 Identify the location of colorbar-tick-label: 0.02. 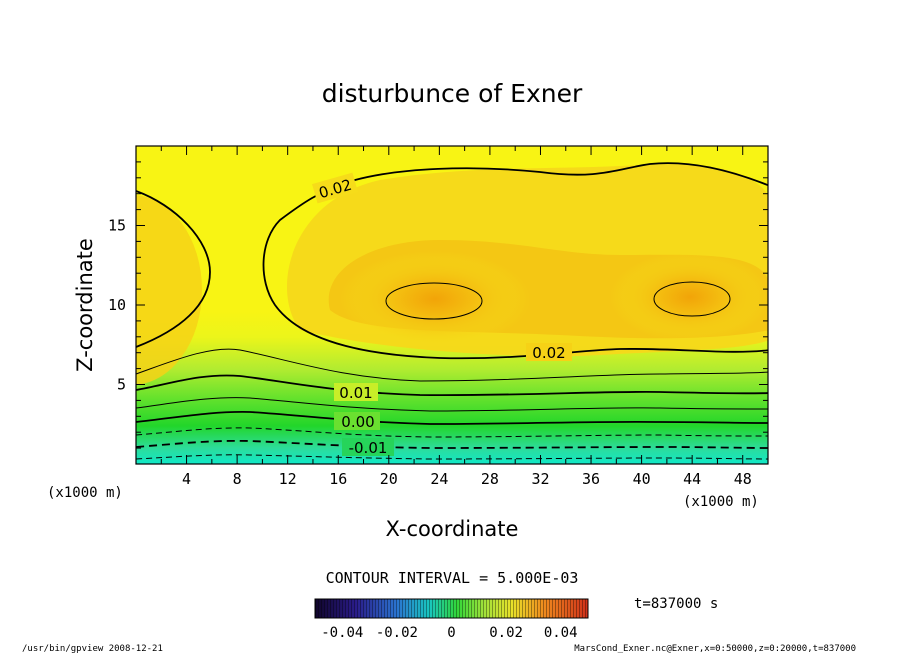
(506, 633).